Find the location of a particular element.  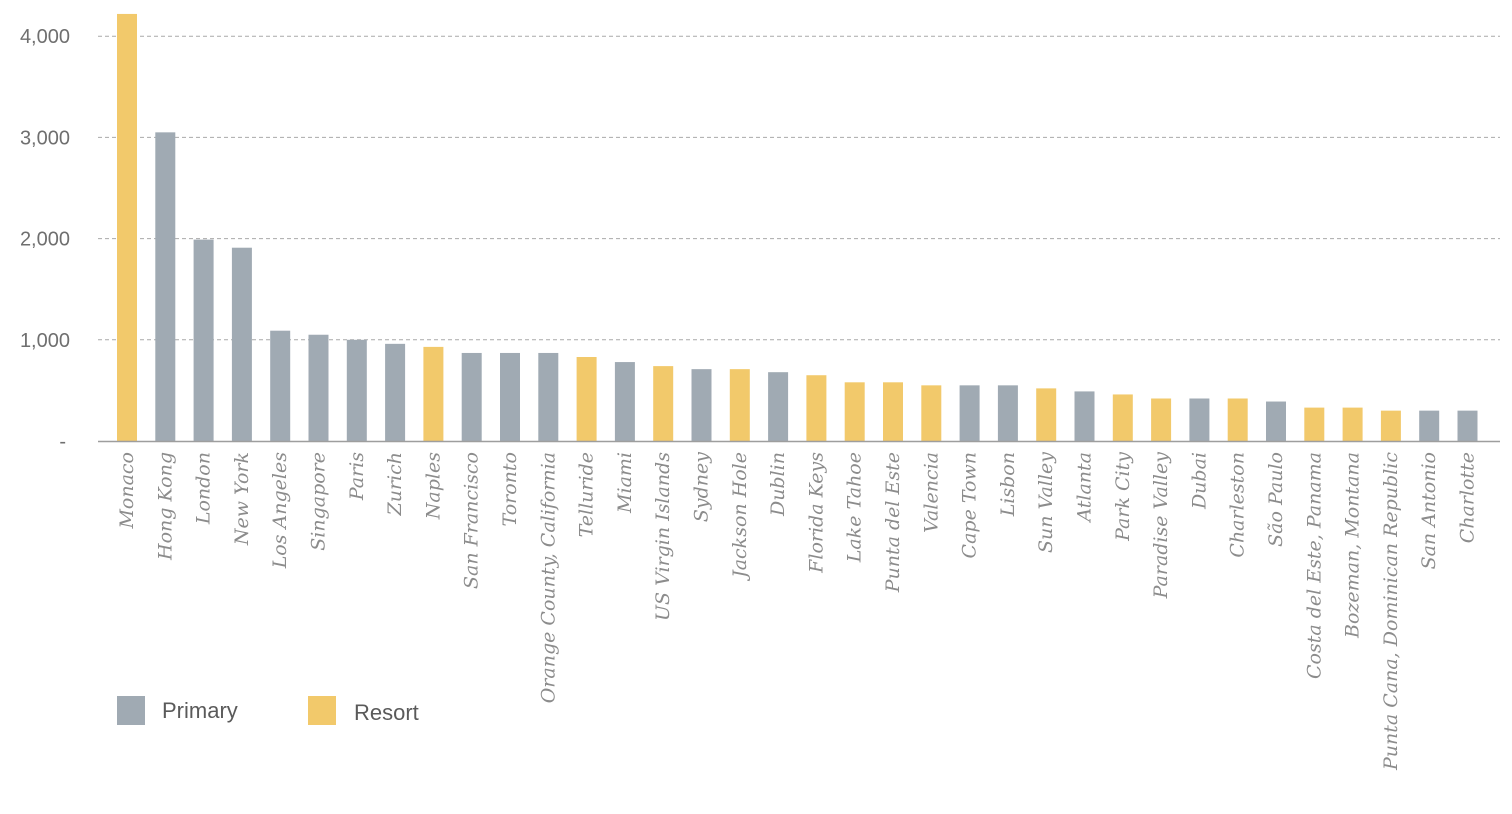

bar-naples is located at coordinates (433, 393).